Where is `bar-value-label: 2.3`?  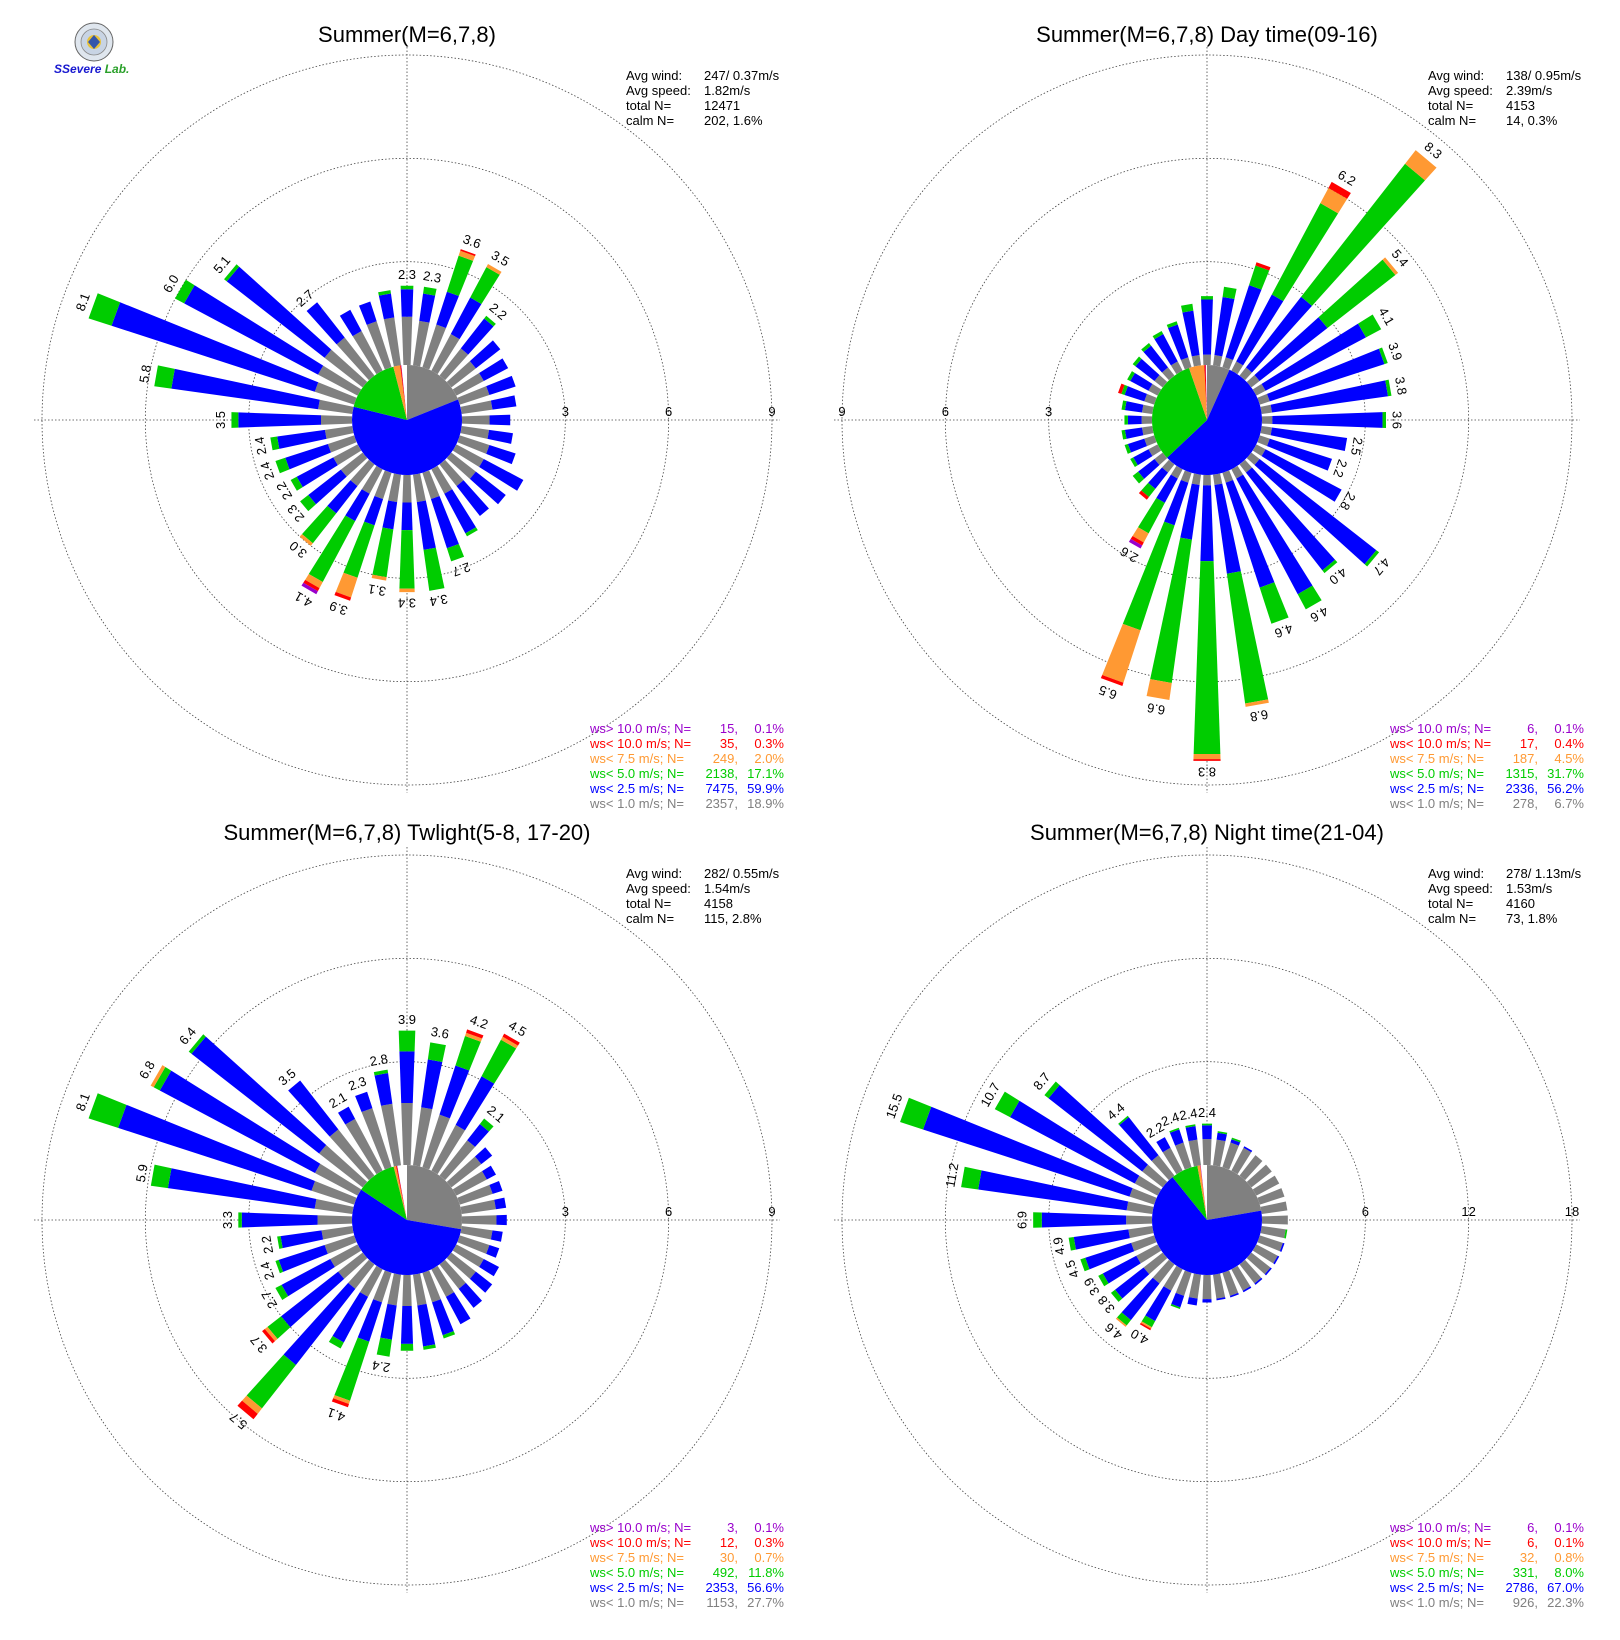 bar-value-label: 2.3 is located at coordinates (407, 274).